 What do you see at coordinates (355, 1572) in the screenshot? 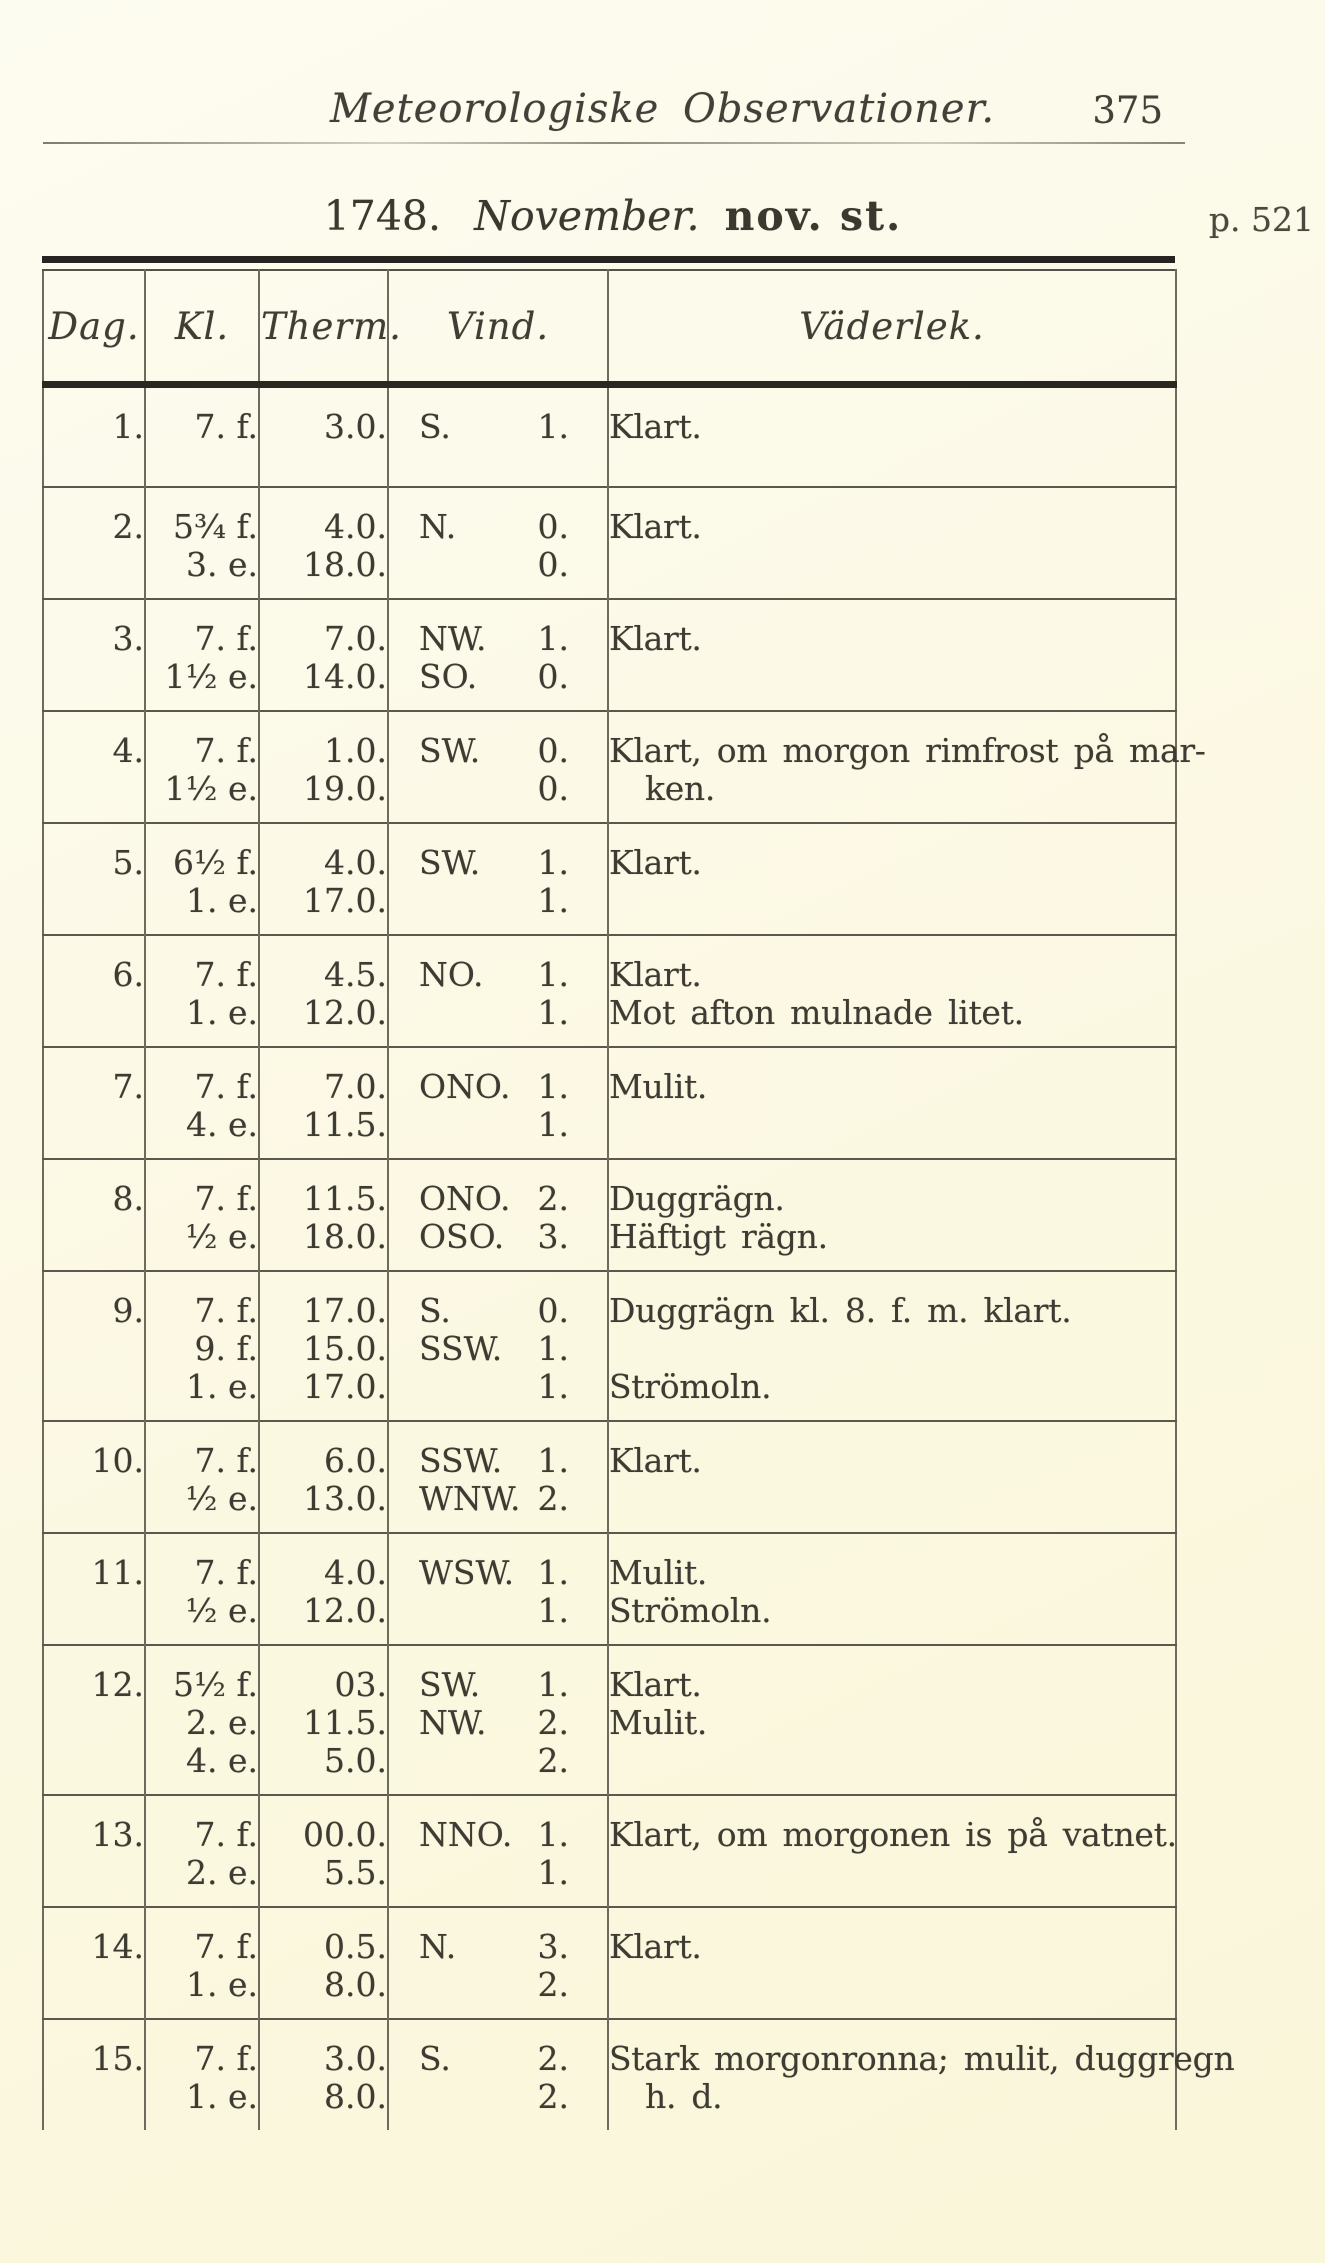
I see `therm-entry: 4.0.` at bounding box center [355, 1572].